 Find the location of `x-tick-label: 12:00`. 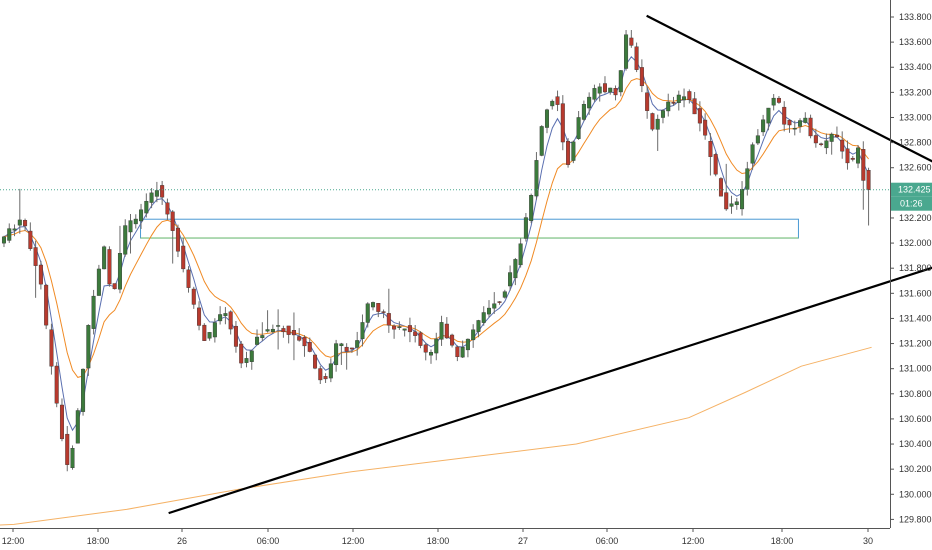

x-tick-label: 12:00 is located at coordinates (353, 541).